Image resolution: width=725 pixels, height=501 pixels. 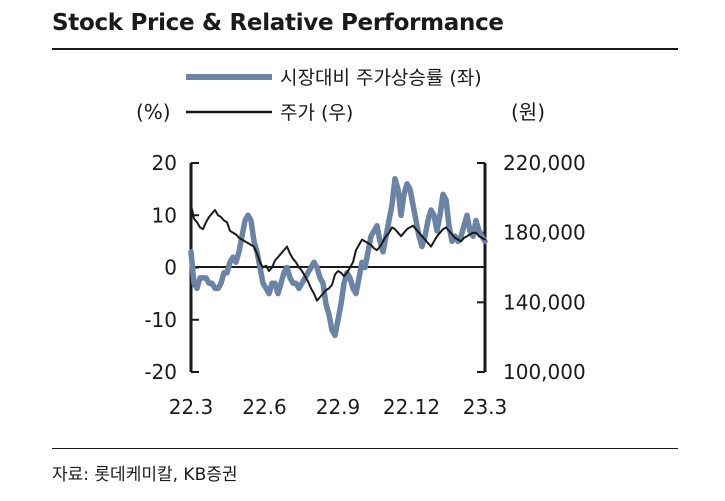 What do you see at coordinates (411, 407) in the screenshot?
I see `x-tick-label: 22.12` at bounding box center [411, 407].